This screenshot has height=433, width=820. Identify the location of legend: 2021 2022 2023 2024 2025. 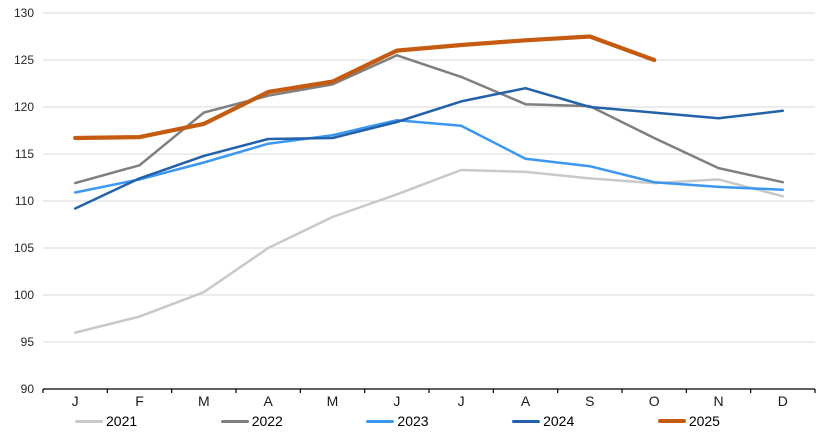
(397, 421).